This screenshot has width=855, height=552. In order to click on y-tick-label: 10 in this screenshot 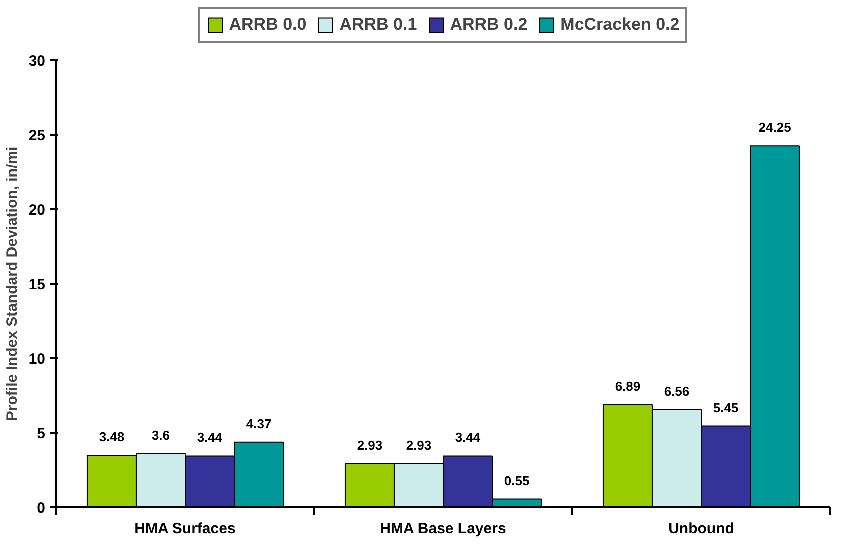, I will do `click(37, 359)`.